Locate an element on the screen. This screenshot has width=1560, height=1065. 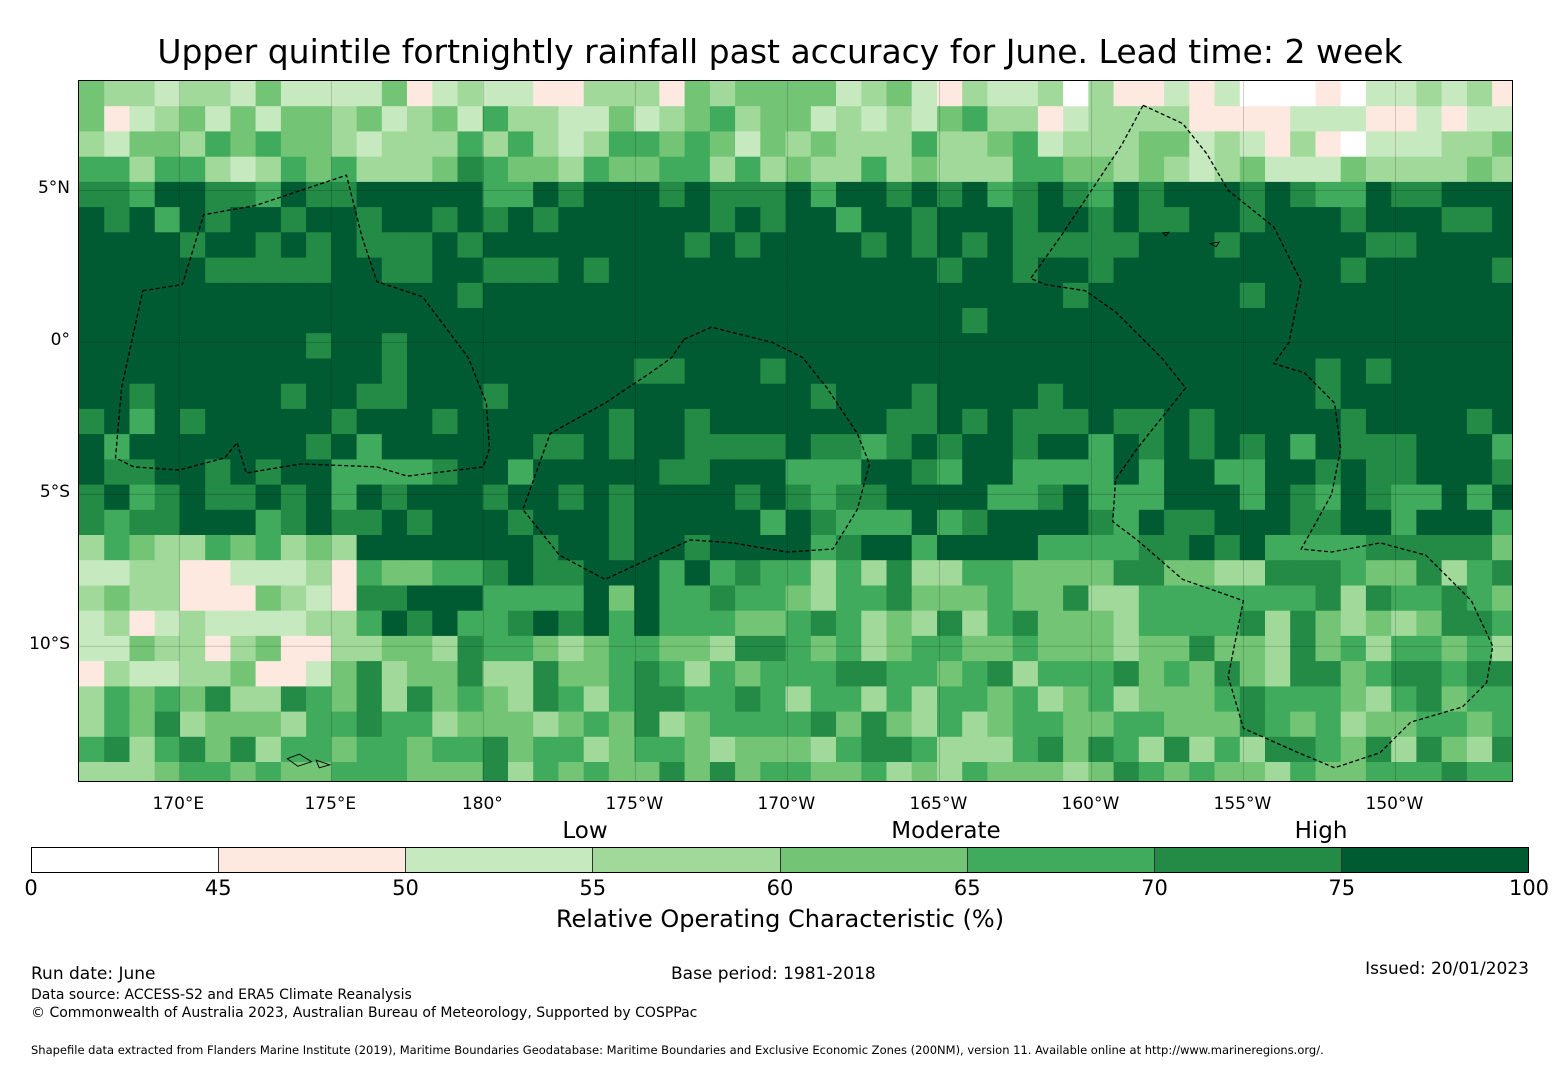
colorbar is located at coordinates (780, 860).